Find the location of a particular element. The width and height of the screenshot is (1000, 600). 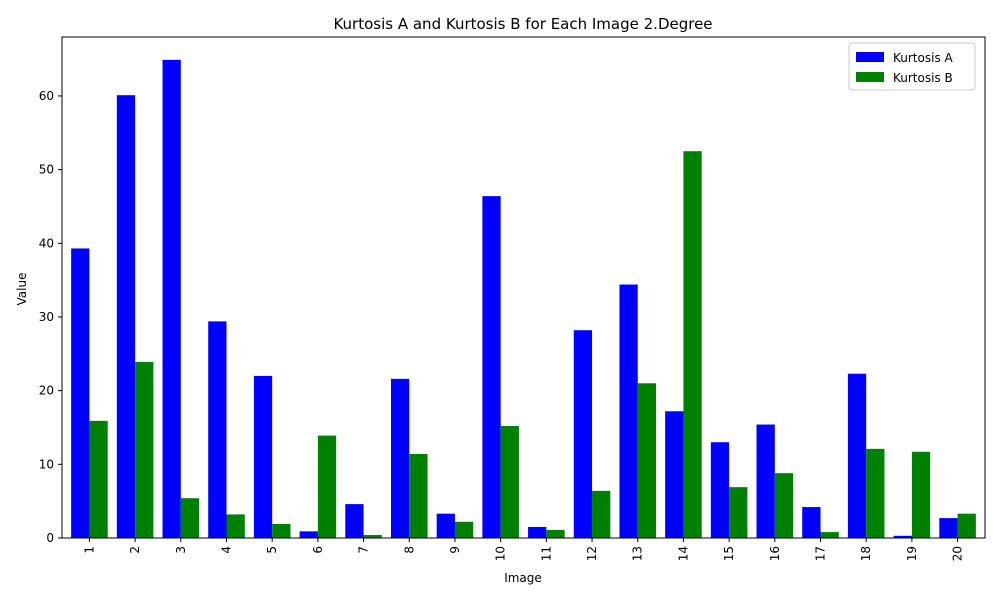

x-tick-label: 12 is located at coordinates (592, 553).